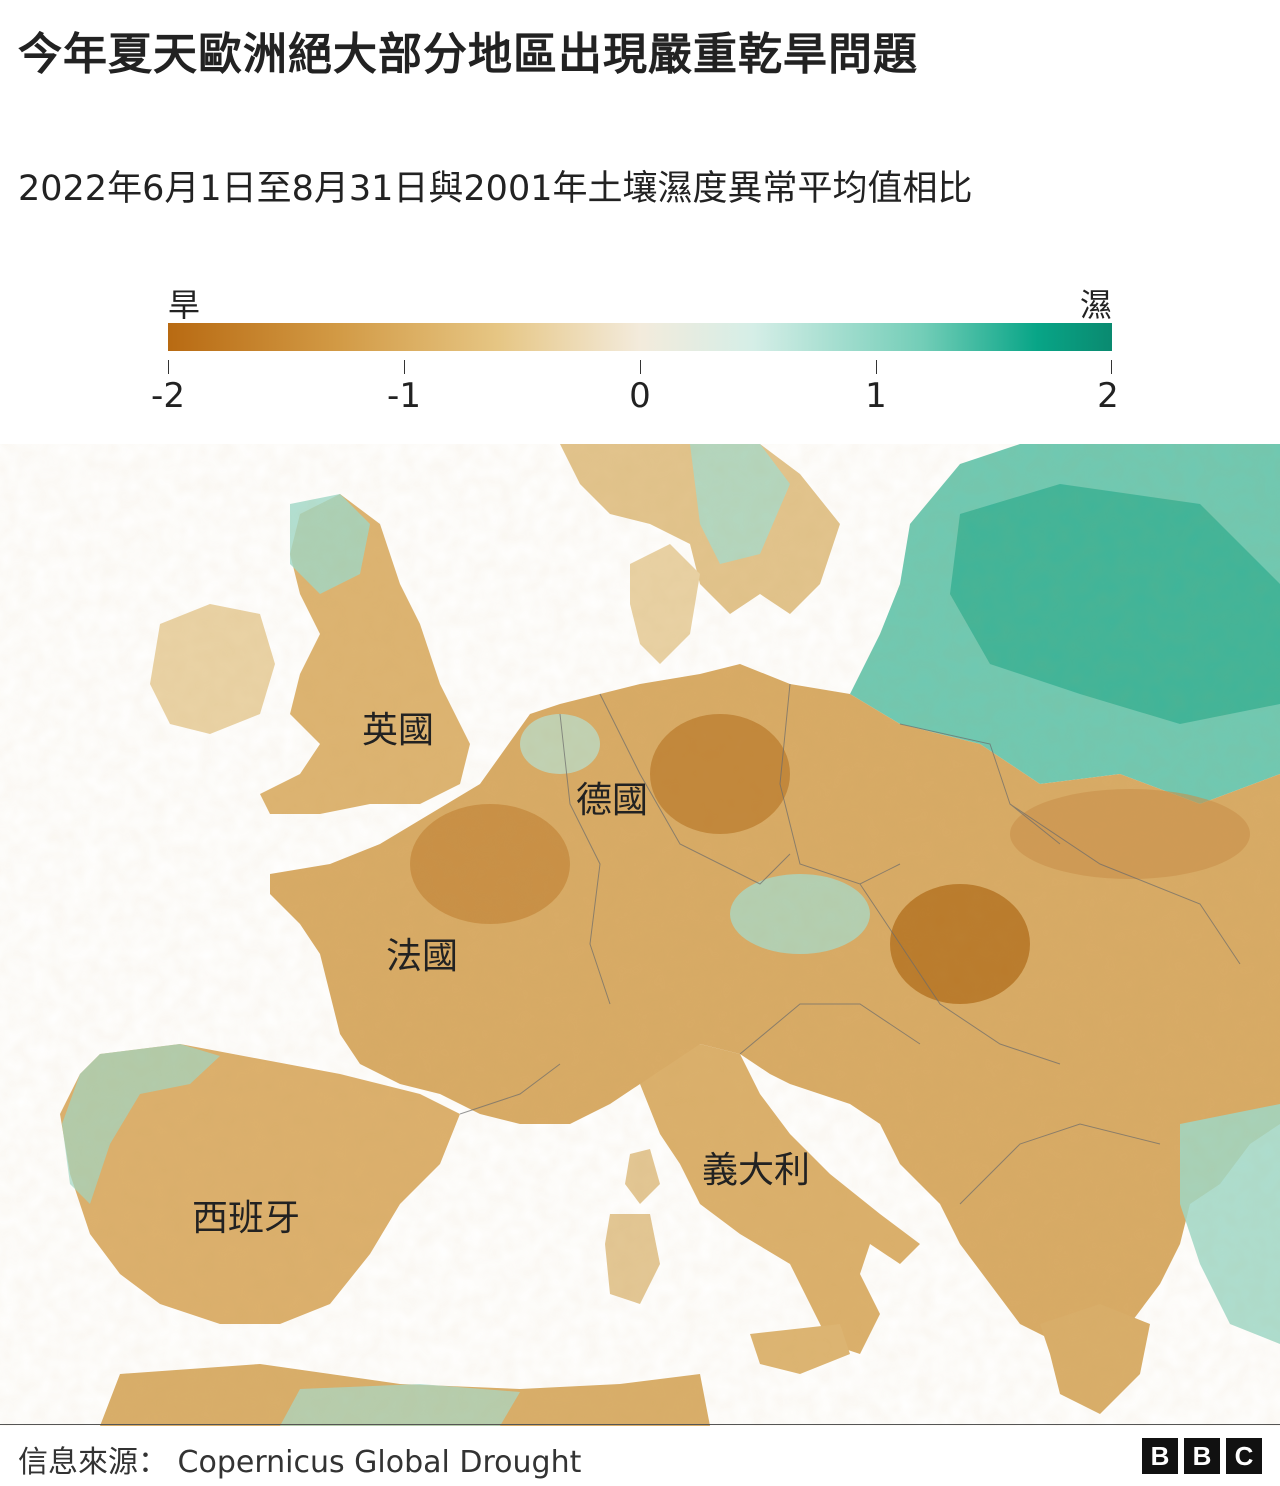 The height and width of the screenshot is (1486, 1280). I want to click on legend-color-bar, so click(640, 337).